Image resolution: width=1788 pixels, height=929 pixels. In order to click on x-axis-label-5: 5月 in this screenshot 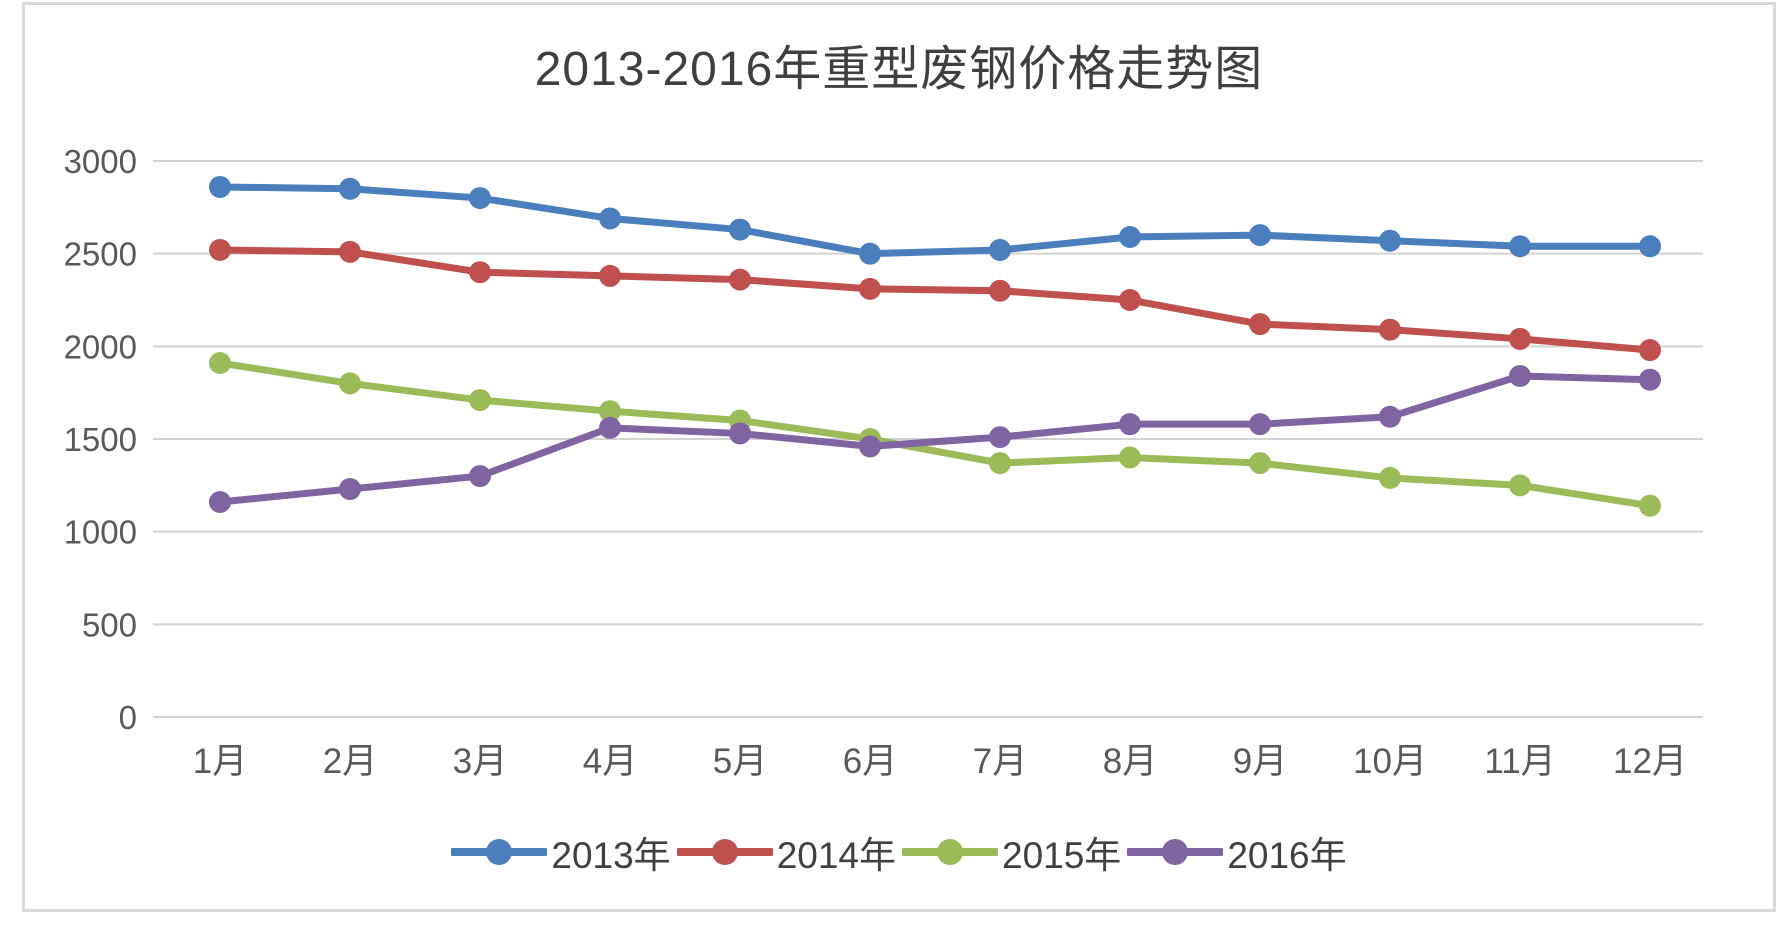, I will do `click(740, 761)`.